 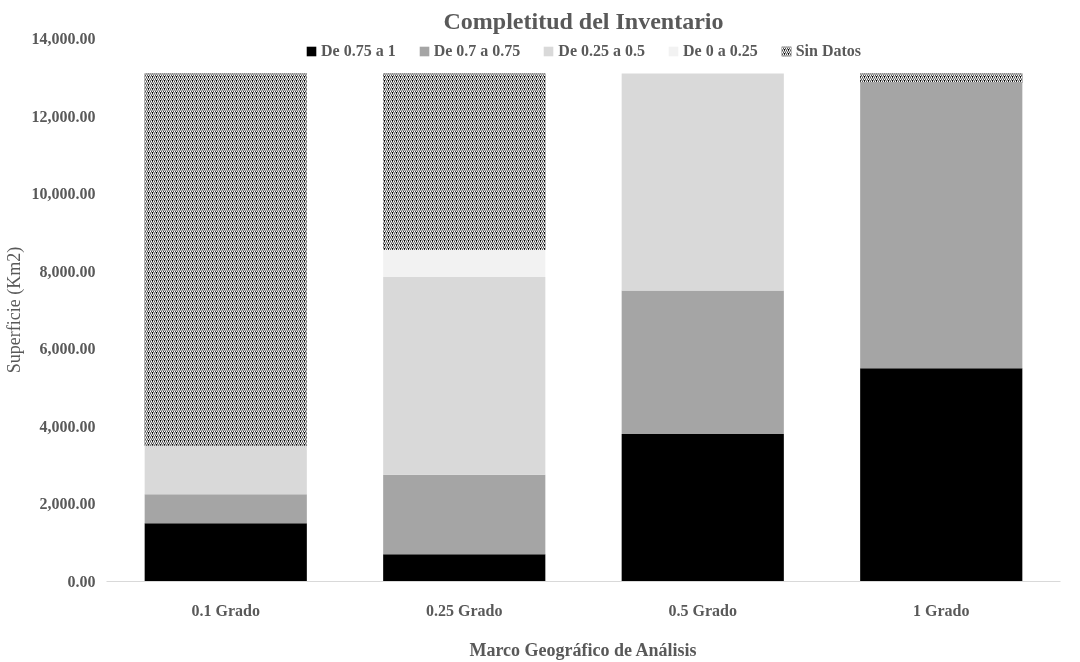 I want to click on y-tick-label: 10,000.00, so click(x=63, y=194).